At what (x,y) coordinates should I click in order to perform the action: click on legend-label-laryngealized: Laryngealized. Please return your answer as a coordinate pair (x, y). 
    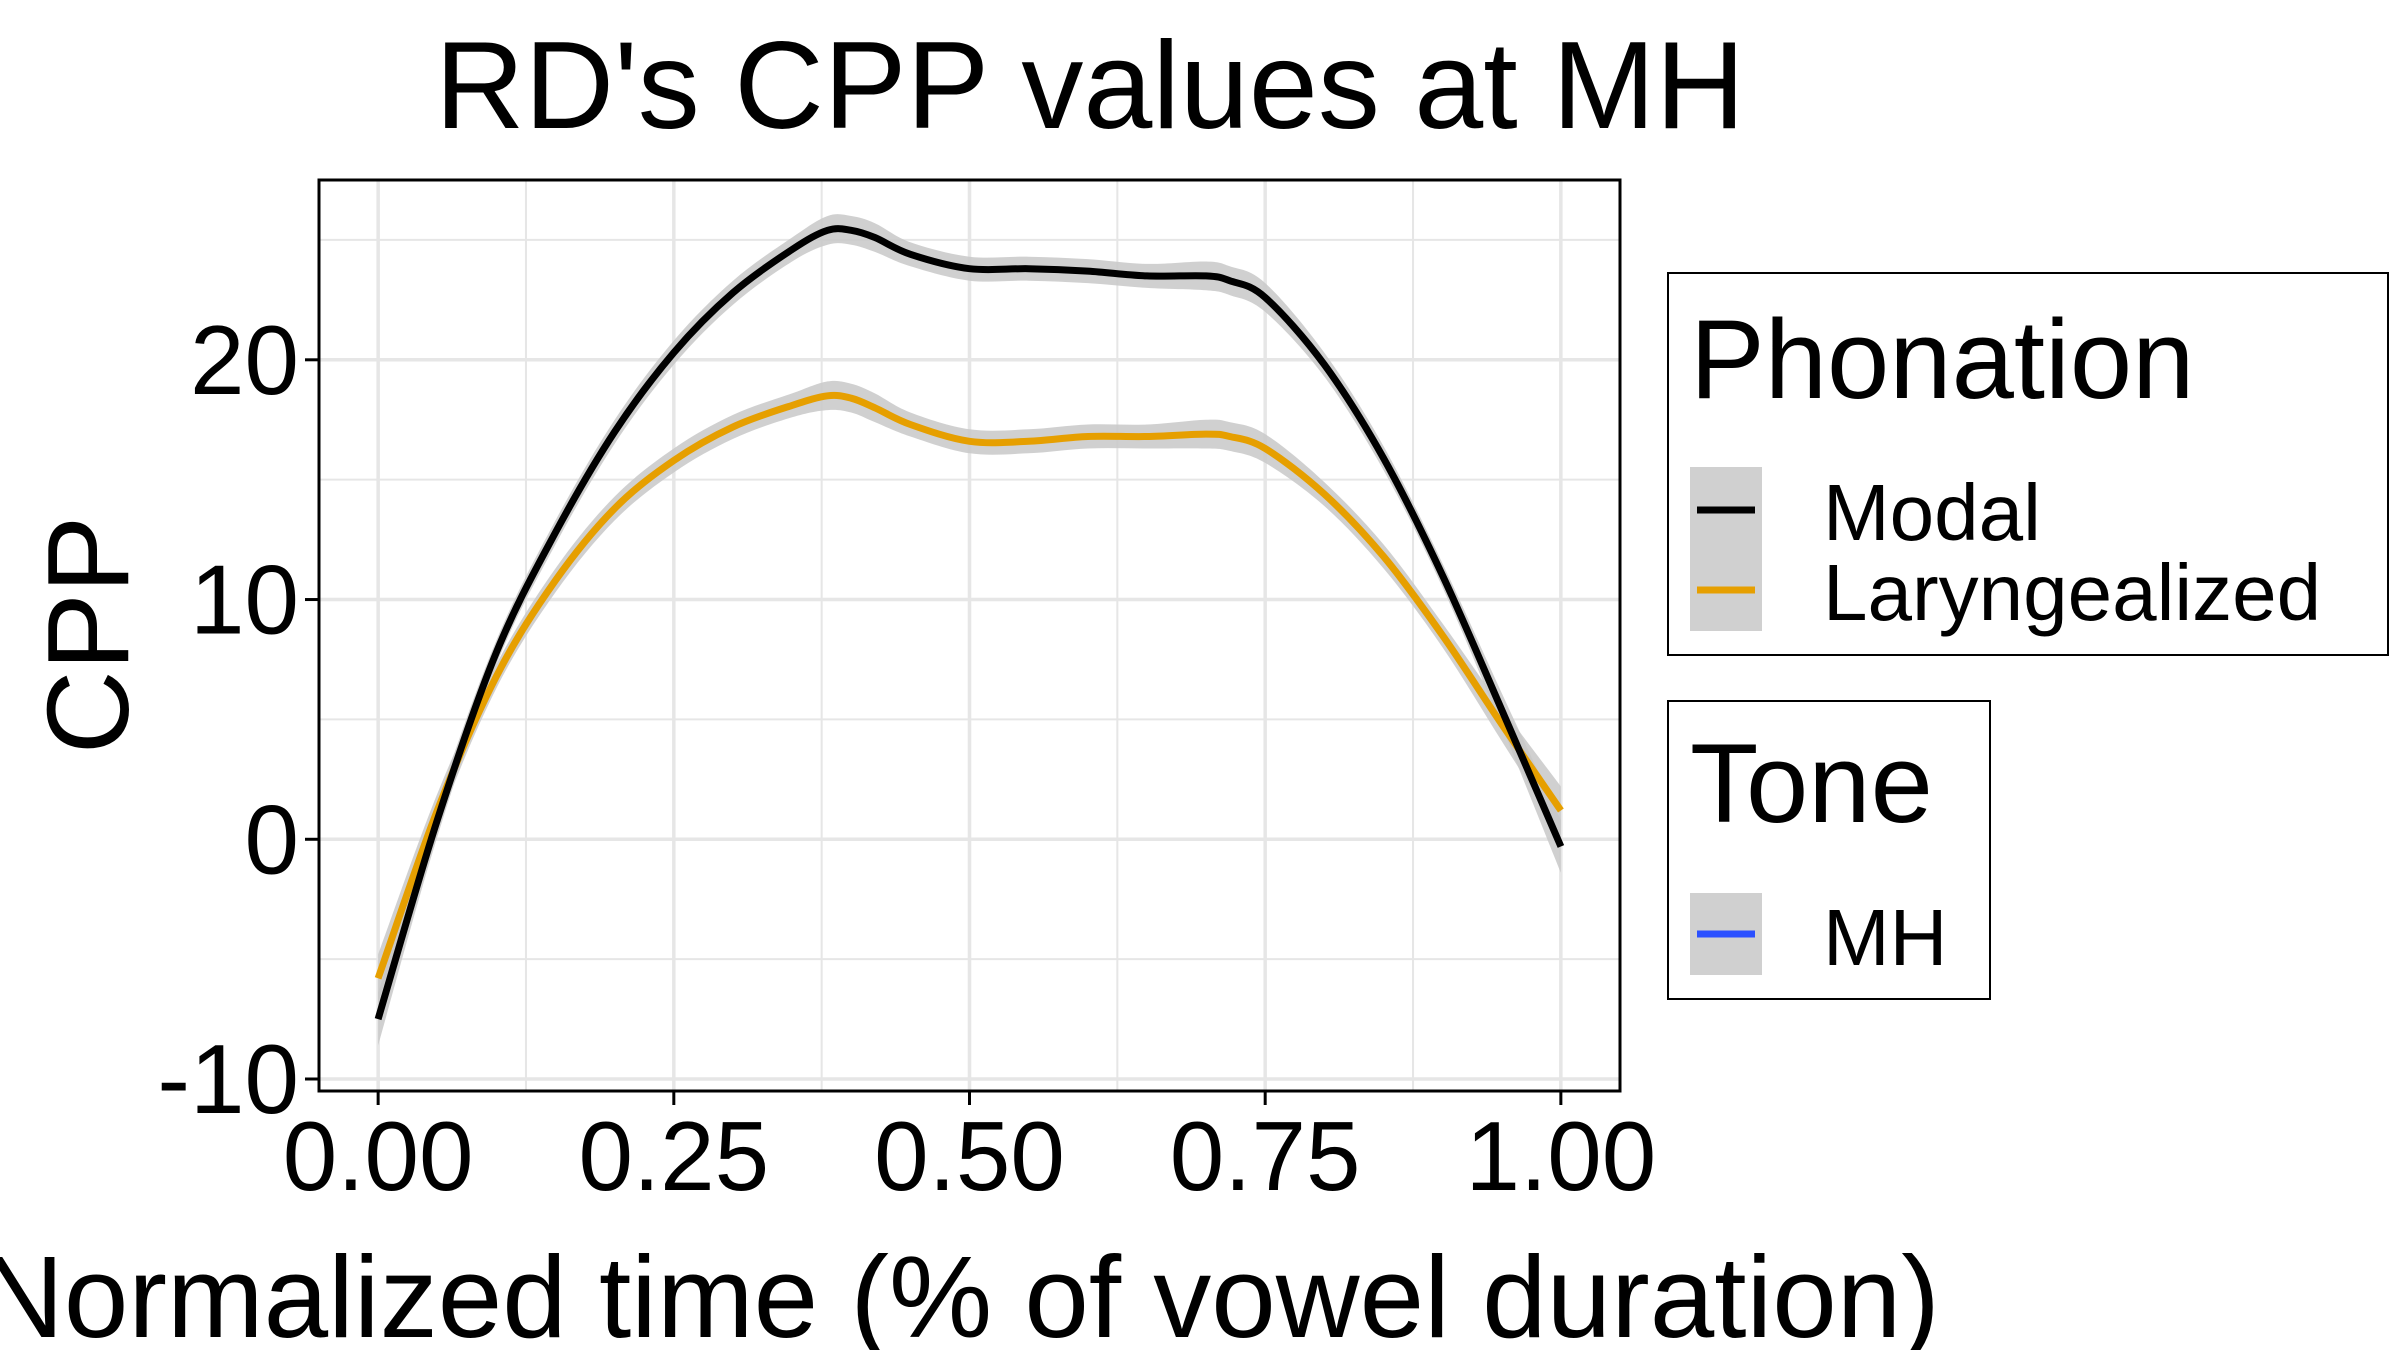
    Looking at the image, I should click on (2072, 592).